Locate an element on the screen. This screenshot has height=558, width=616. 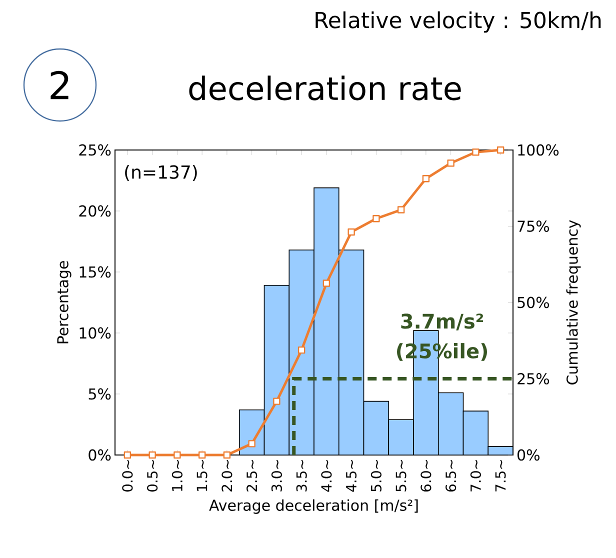
x-tick-label: 0.5~ is located at coordinates (152, 476).